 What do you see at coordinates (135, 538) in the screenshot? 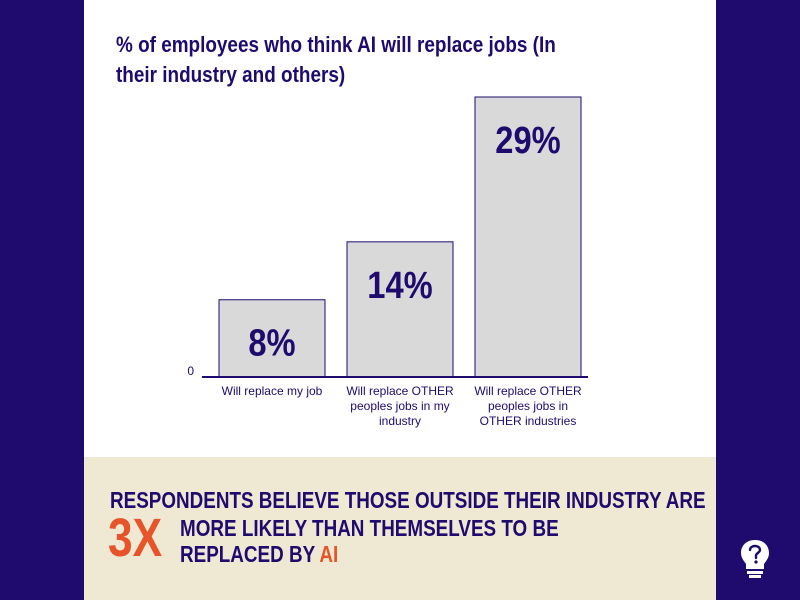
I see `multiplier-text: 3X` at bounding box center [135, 538].